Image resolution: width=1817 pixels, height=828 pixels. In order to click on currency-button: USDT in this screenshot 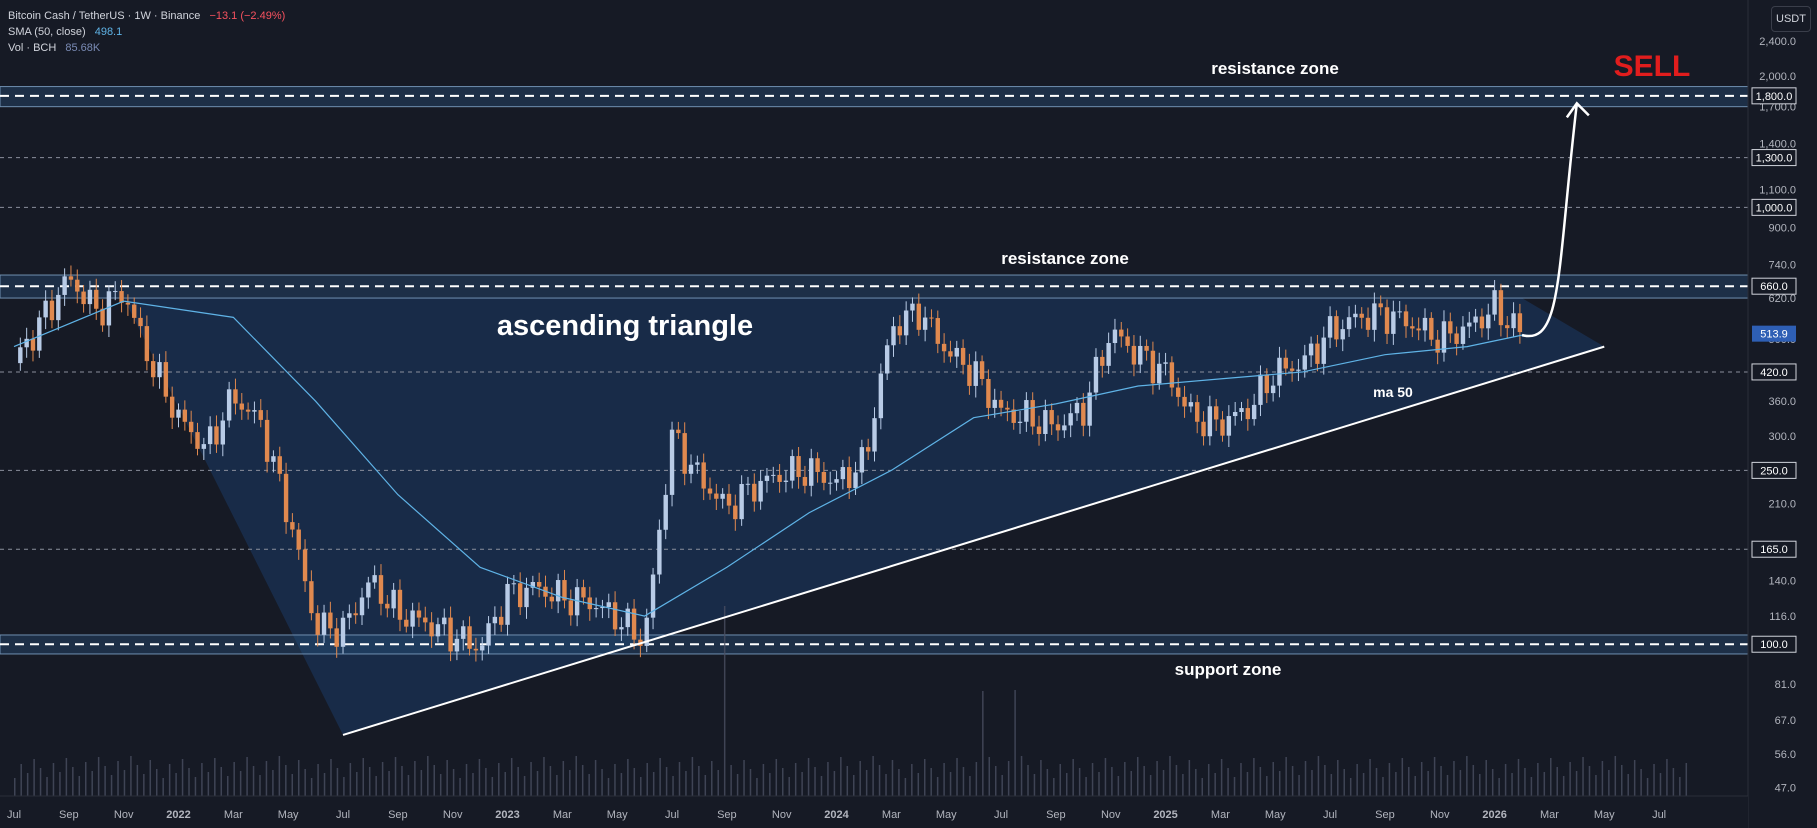, I will do `click(1791, 19)`.